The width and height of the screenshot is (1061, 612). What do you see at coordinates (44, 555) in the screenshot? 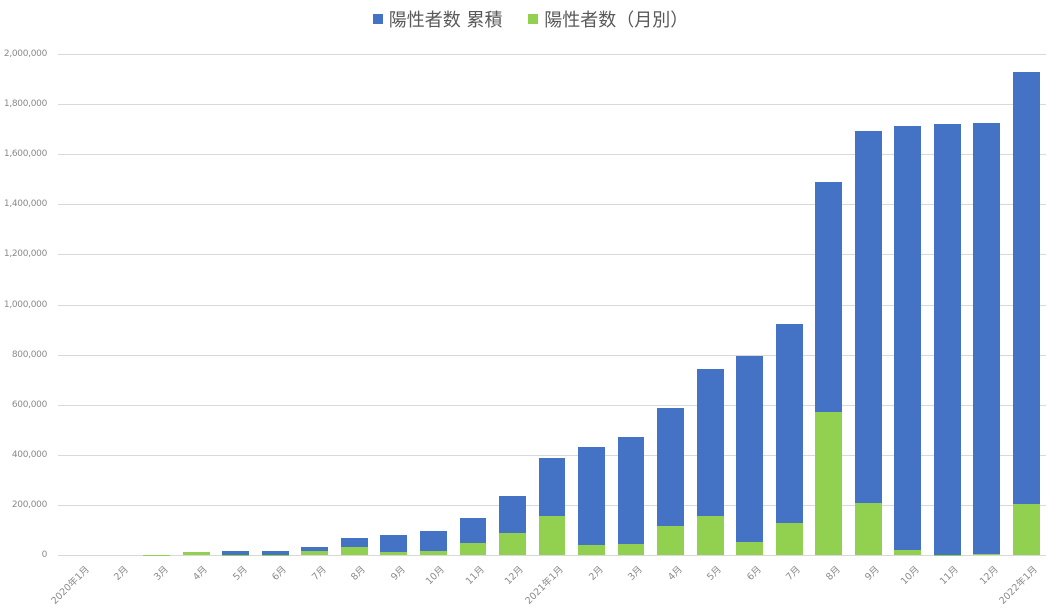
I see `y-tick-label: 0` at bounding box center [44, 555].